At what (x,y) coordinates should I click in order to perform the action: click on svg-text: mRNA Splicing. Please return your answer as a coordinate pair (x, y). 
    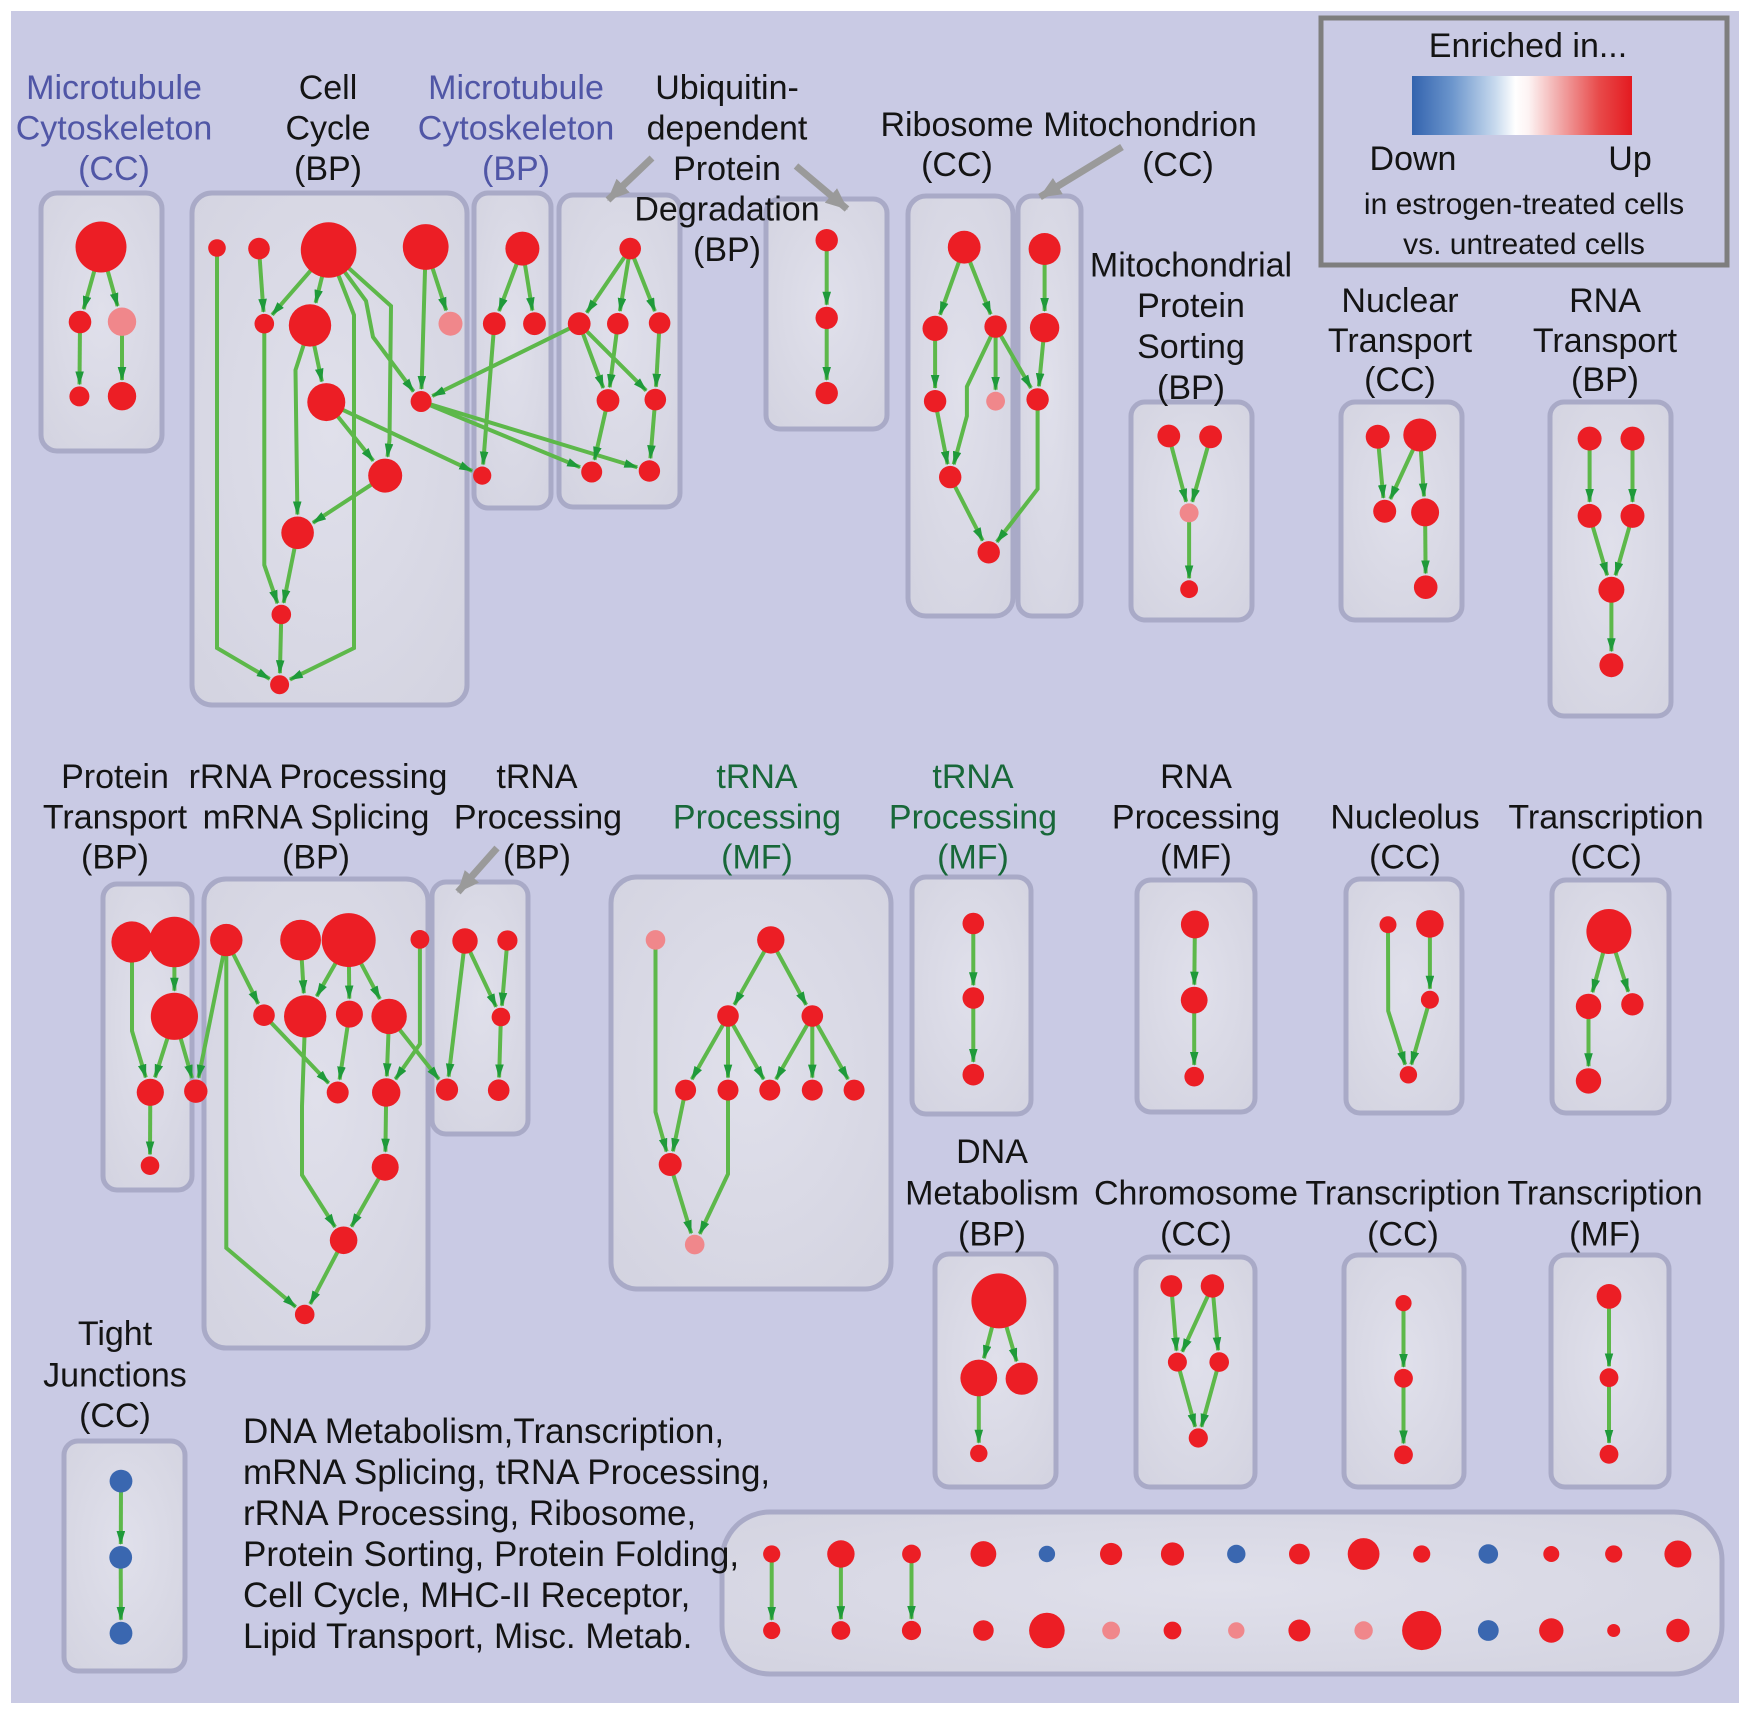
    Looking at the image, I should click on (316, 818).